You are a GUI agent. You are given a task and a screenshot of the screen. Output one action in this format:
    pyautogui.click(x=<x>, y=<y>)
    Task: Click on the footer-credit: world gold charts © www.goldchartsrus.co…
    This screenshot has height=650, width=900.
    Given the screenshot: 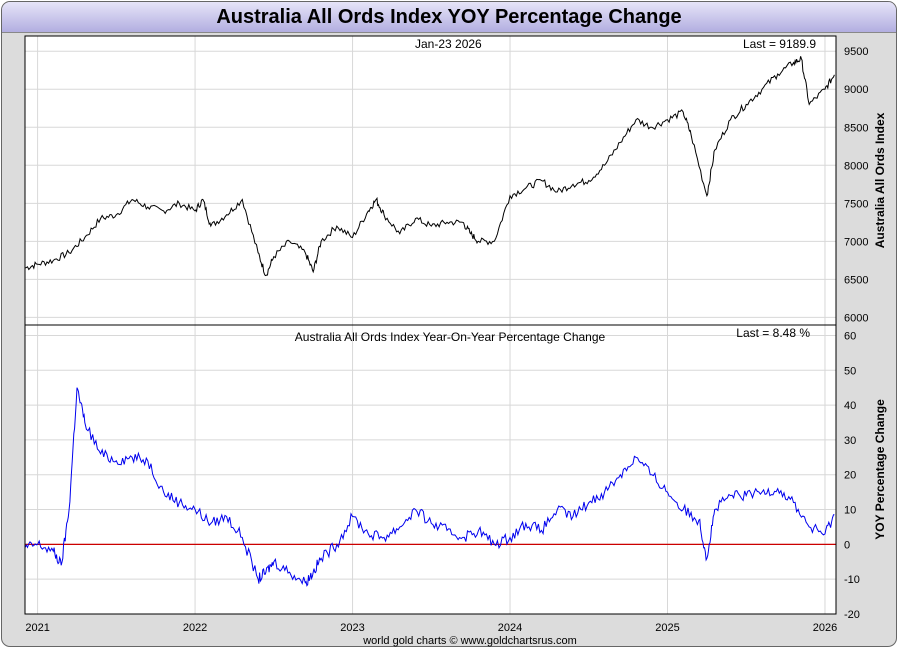 What is the action you would take?
    pyautogui.click(x=469, y=641)
    